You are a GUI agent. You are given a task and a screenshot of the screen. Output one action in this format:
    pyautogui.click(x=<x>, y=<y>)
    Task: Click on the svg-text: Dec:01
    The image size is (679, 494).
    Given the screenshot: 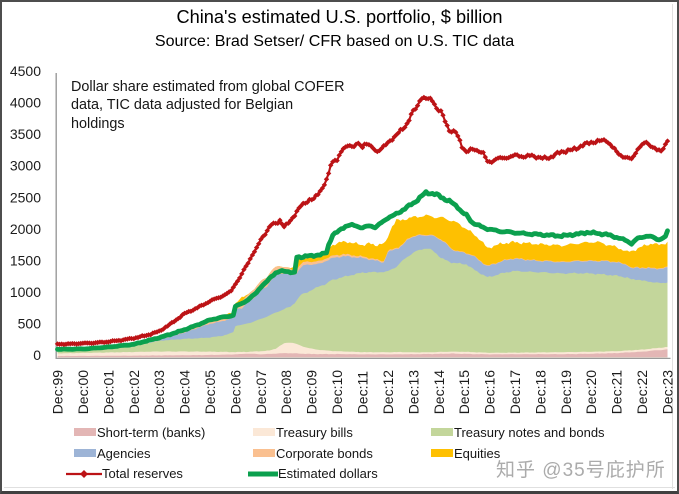 What is the action you would take?
    pyautogui.click(x=108, y=392)
    